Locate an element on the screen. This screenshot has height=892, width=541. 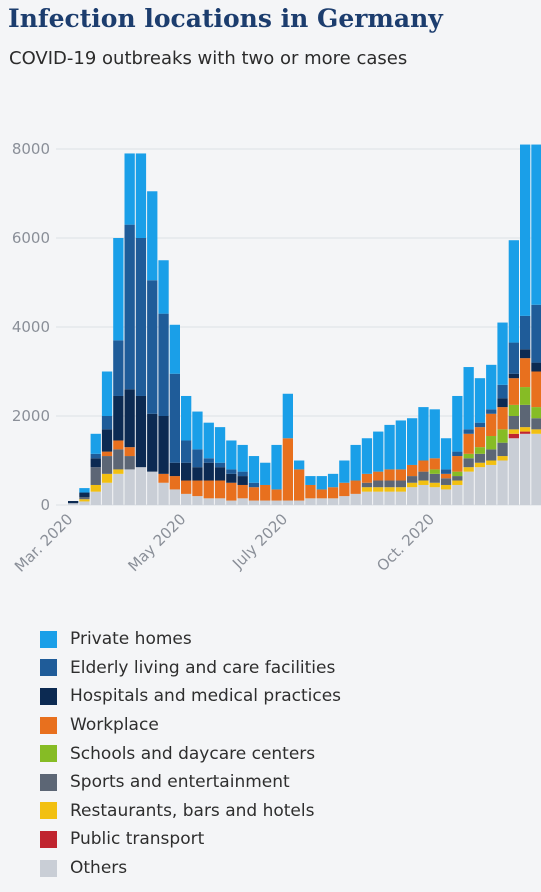
legend-label: Private homes is located at coordinates (131, 639).